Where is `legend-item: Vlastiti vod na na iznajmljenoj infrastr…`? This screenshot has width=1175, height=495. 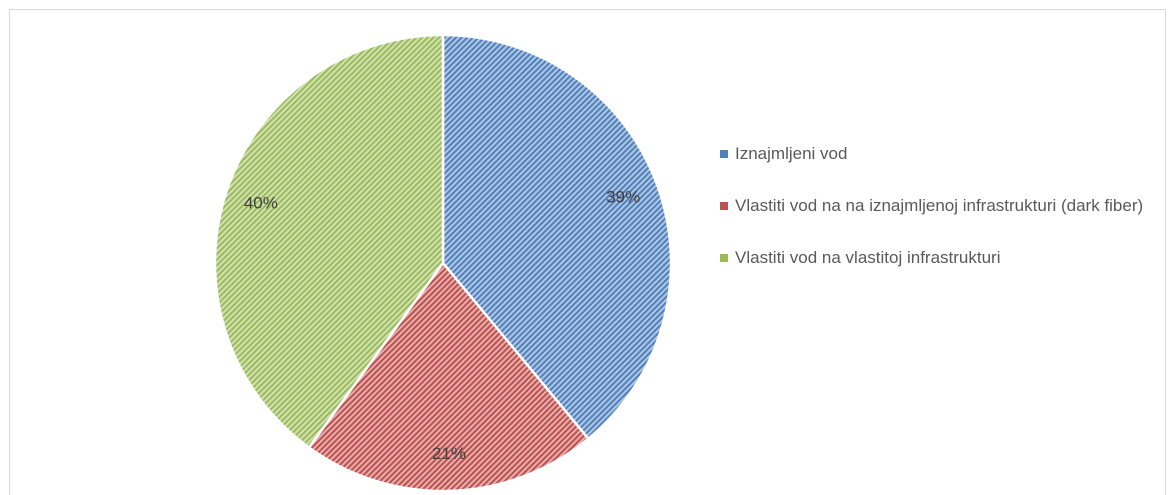
legend-item: Vlastiti vod na na iznajmljenoj infrastr… is located at coordinates (938, 205).